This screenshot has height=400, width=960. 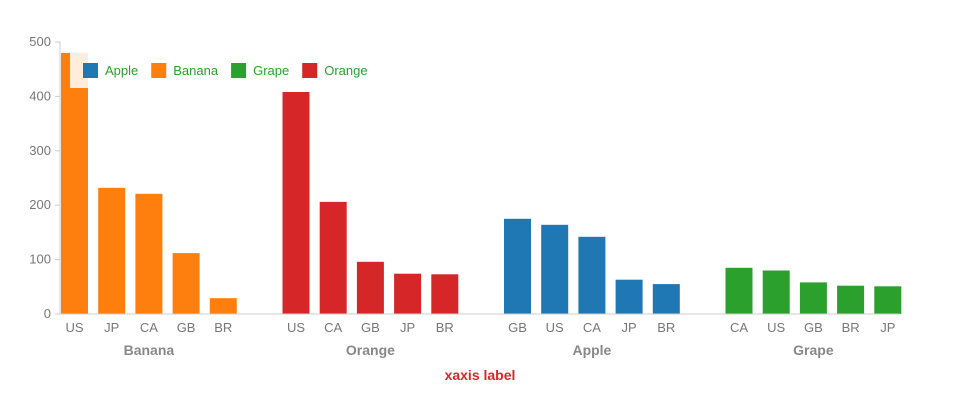 What do you see at coordinates (517, 266) in the screenshot?
I see `bar-apple-gb` at bounding box center [517, 266].